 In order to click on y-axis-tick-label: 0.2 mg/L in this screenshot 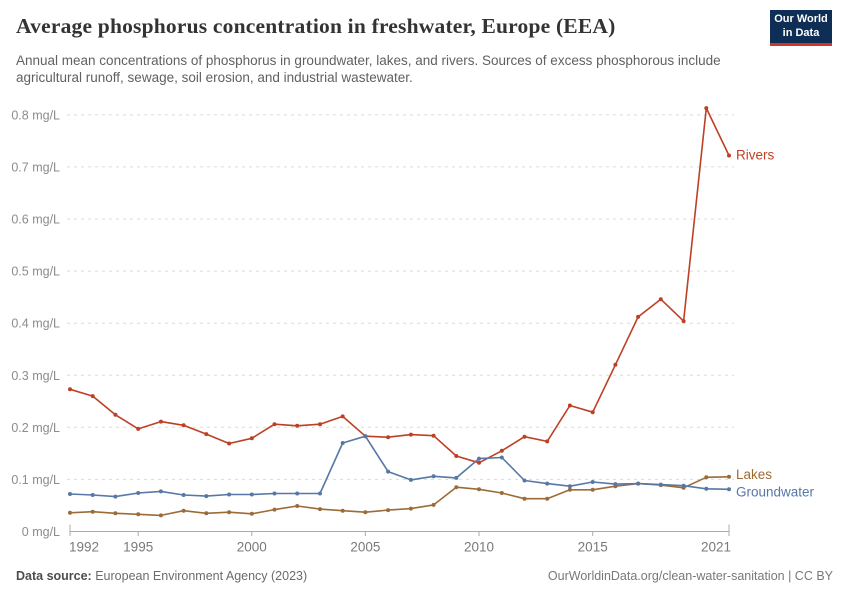, I will do `click(35, 428)`.